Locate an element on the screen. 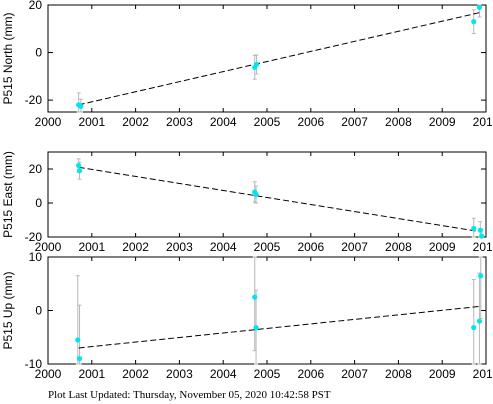 Image resolution: width=493 pixels, height=404 pixels. y-tick-label: 10 is located at coordinates (36, 257).